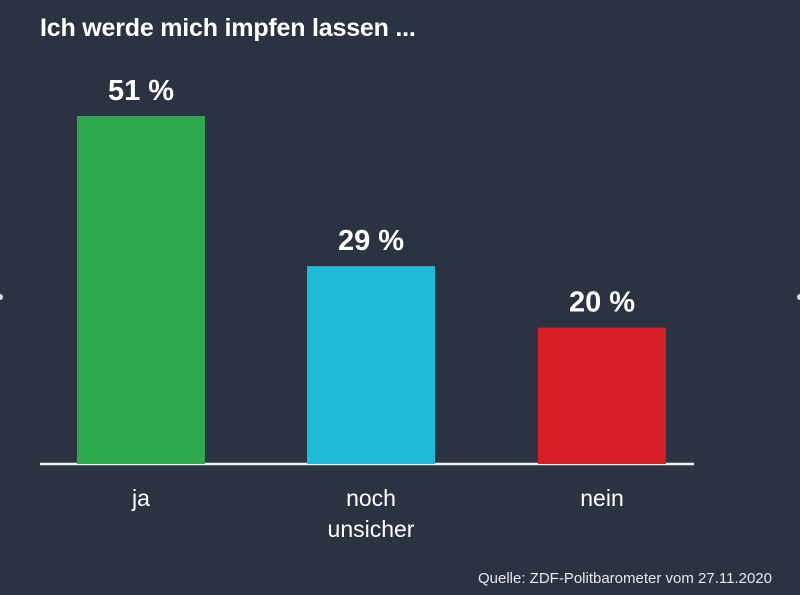 The height and width of the screenshot is (595, 800). Describe the element at coordinates (371, 513) in the screenshot. I see `category-label-1: noch unsicher` at that location.